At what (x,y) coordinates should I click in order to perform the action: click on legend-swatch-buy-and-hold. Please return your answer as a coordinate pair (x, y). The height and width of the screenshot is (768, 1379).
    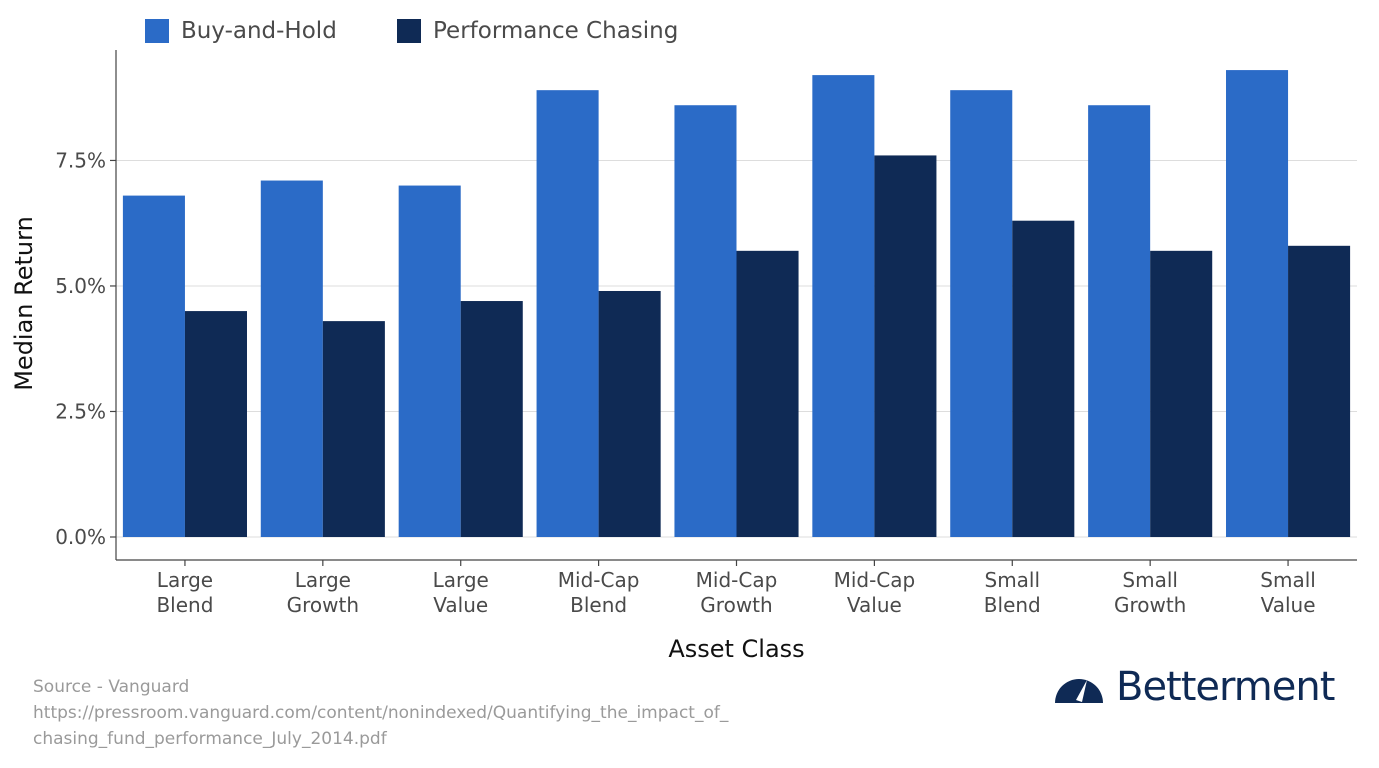
    Looking at the image, I should click on (157, 31).